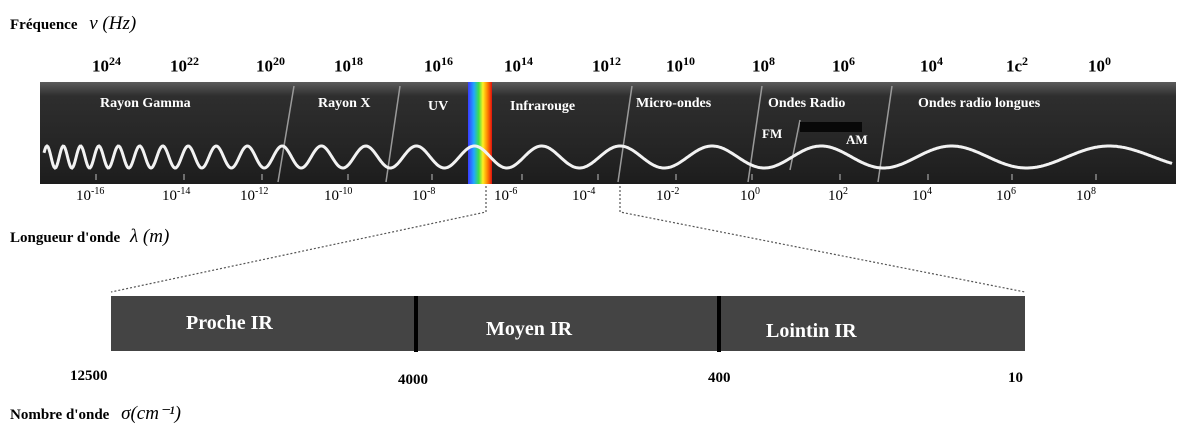  What do you see at coordinates (393, 134) in the screenshot?
I see `separator-x-uv` at bounding box center [393, 134].